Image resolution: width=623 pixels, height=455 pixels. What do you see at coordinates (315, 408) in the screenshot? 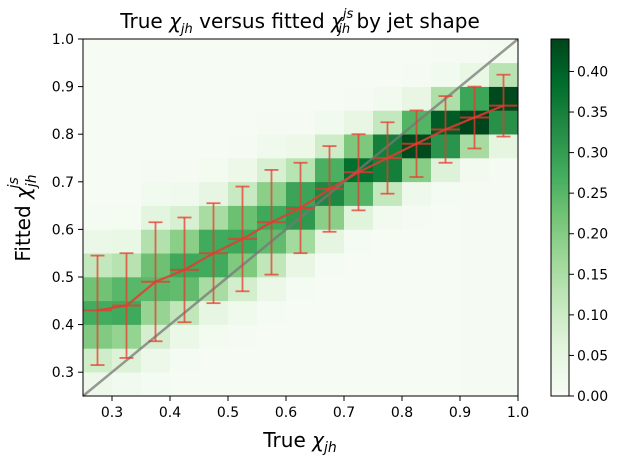
I see `x-axis-ticks: 0.3 0.4 0.5 0.6 0.7 0.8 0.9 1.0` at bounding box center [315, 408].